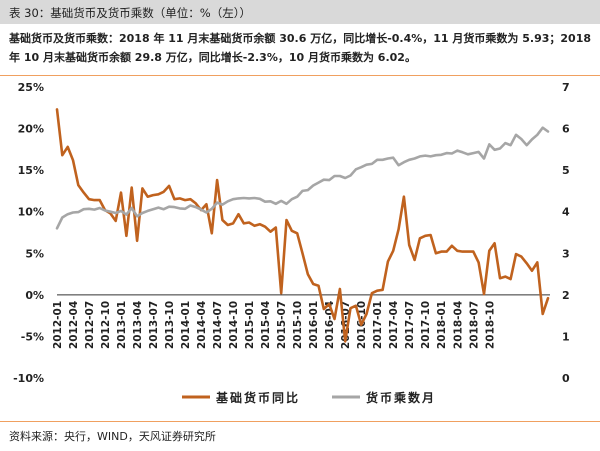 Image resolution: width=600 pixels, height=451 pixels. I want to click on y-right-tick-label: 4, so click(566, 212).